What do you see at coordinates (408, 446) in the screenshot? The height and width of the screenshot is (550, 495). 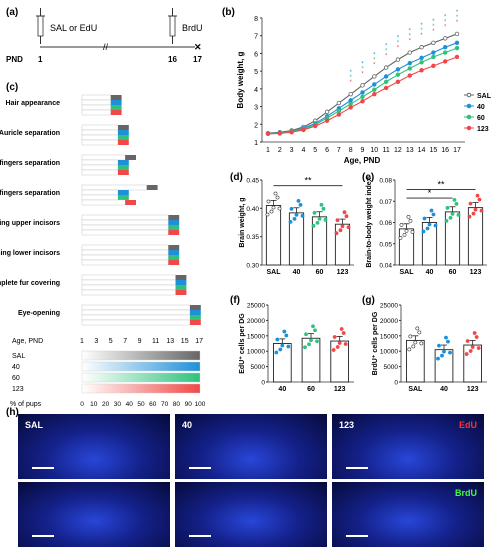 I see `micrograph-123-edu: 123 EdU` at bounding box center [408, 446].